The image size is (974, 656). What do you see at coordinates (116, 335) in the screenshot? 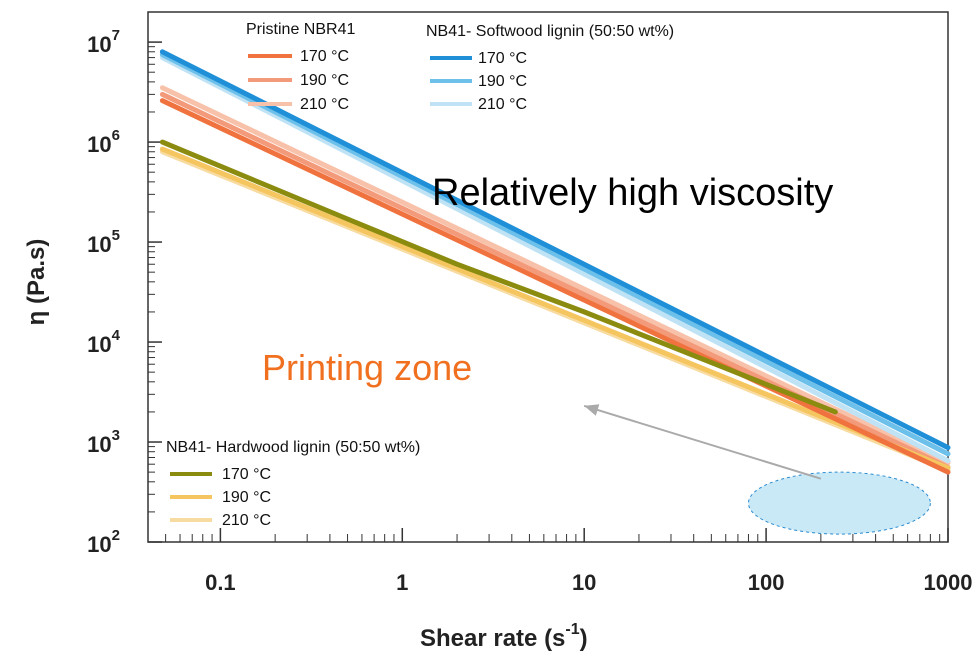
I see `y-tick-exponent: 4` at bounding box center [116, 335].